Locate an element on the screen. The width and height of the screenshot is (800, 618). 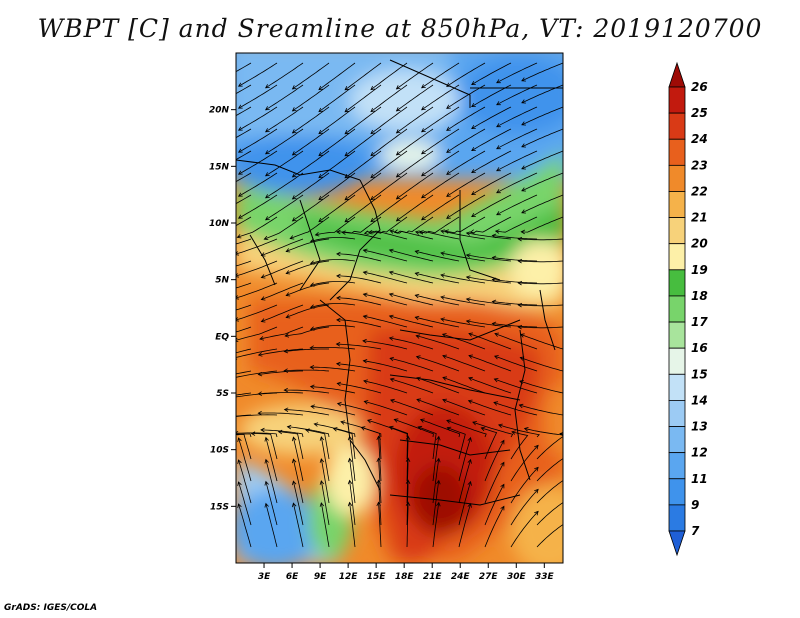
lon-tick-label: 24E is located at coordinates (461, 577).